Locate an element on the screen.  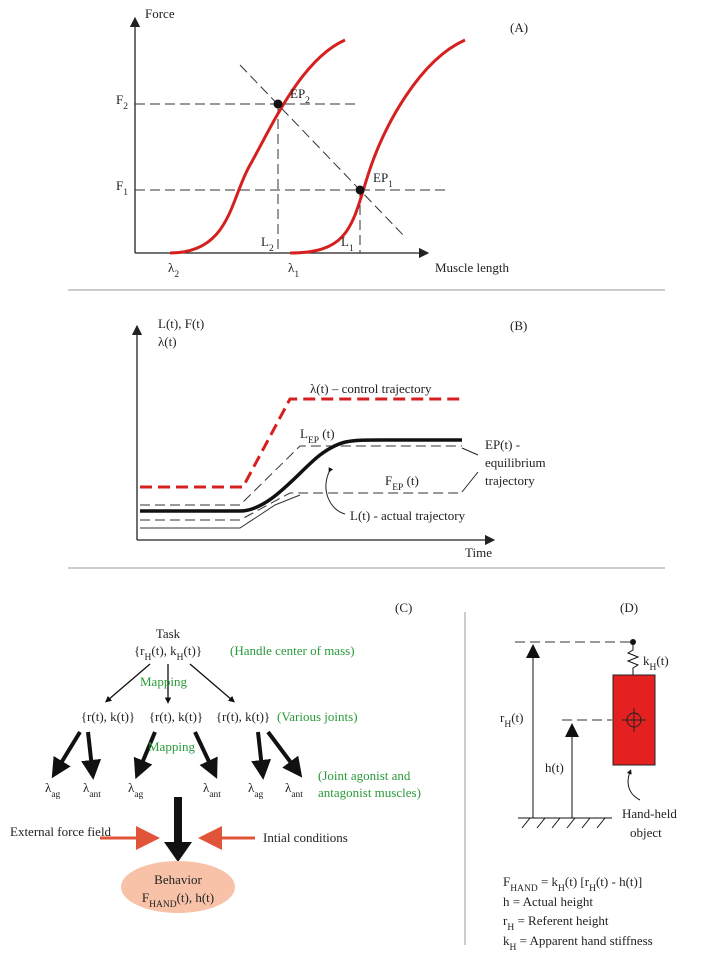
note: (Handle center of mass) is located at coordinates (292, 650).